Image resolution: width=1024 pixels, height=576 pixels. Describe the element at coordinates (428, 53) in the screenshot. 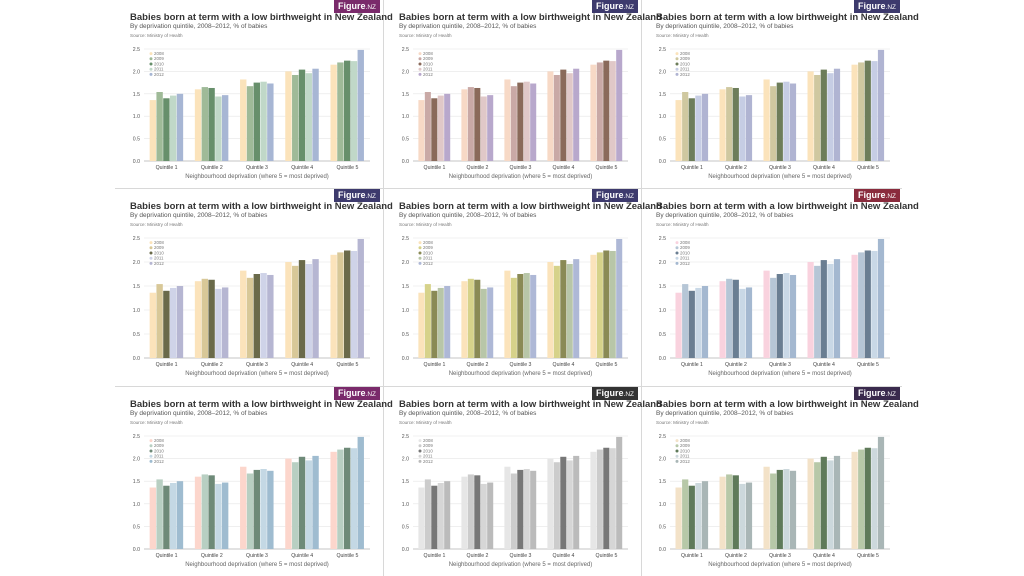

I see `legend-label: 2008` at that location.